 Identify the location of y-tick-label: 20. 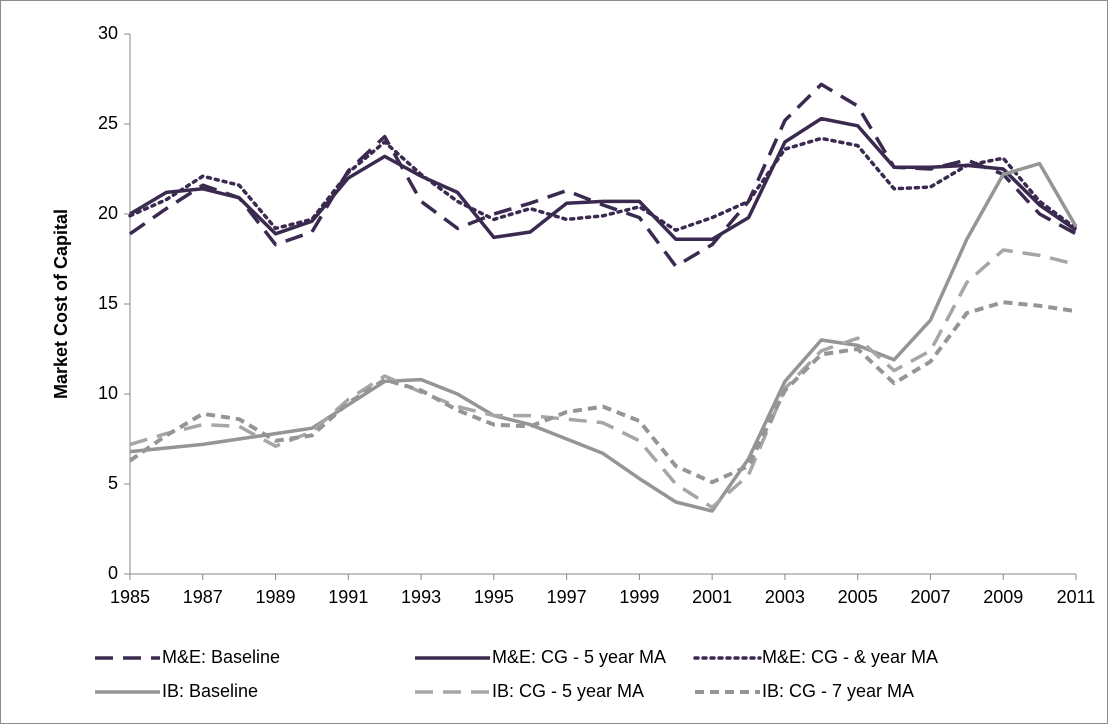
(108, 213).